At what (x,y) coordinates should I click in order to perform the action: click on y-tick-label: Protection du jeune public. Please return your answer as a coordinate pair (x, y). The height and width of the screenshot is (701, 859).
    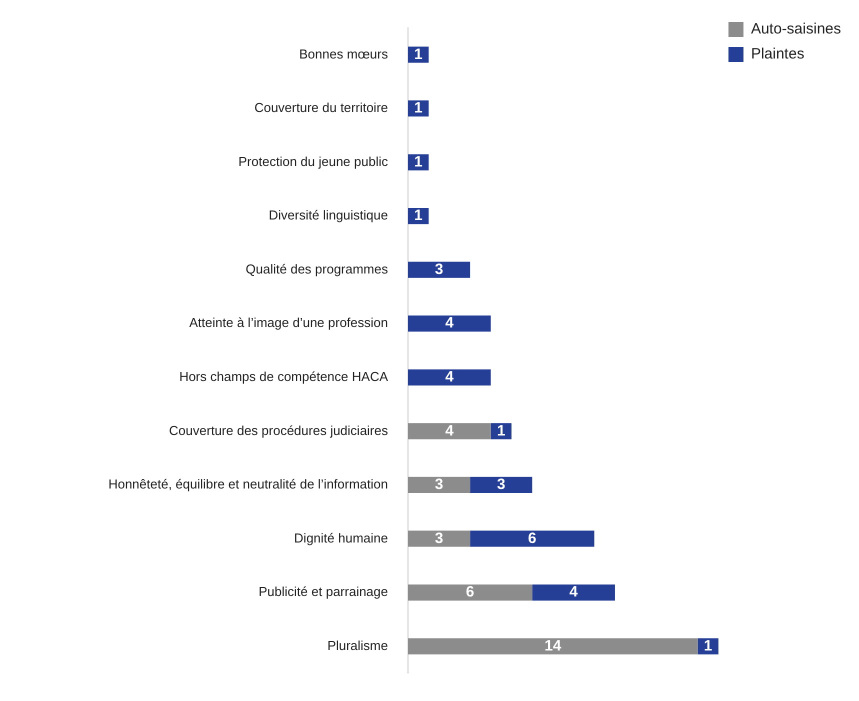
    Looking at the image, I should click on (313, 161).